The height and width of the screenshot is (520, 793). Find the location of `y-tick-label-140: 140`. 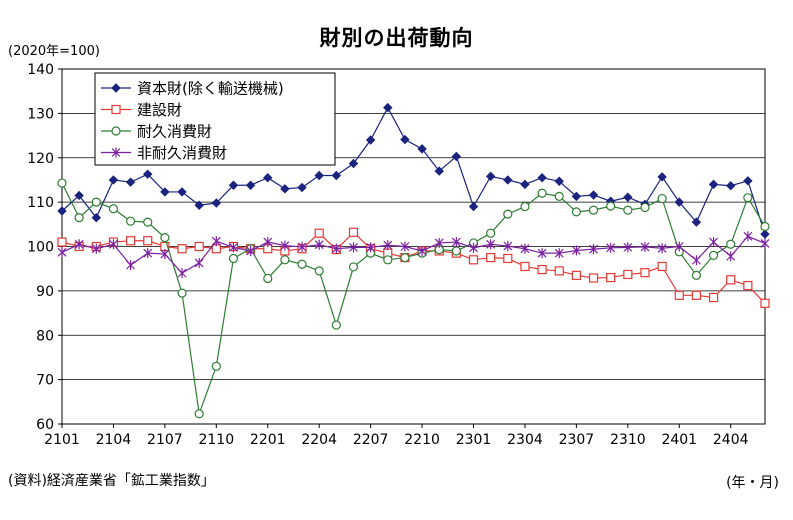

y-tick-label-140: 140 is located at coordinates (40, 70).